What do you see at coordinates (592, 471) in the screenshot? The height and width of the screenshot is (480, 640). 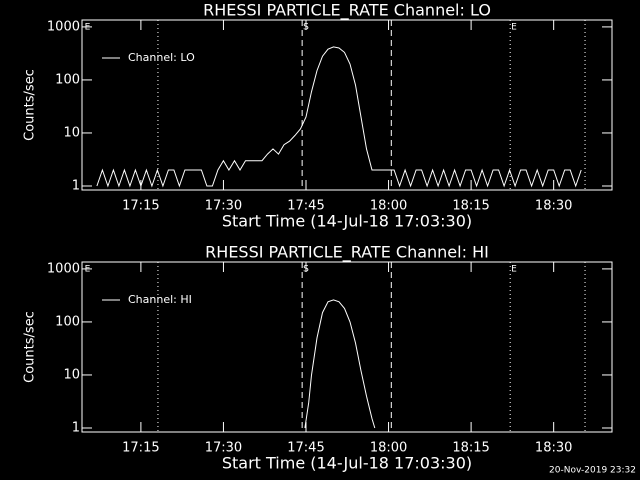 I see `footer: 20-Nov-2019 23:32` at bounding box center [592, 471].